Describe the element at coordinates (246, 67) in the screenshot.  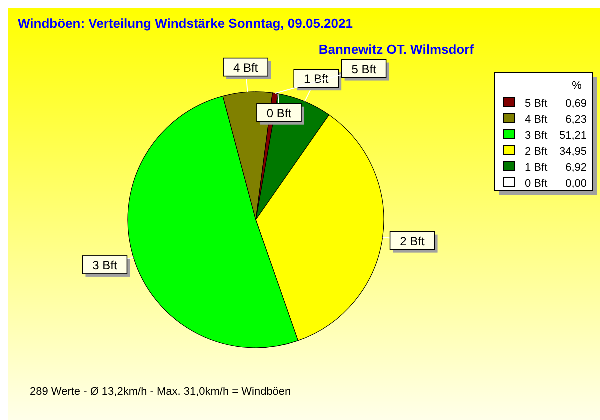
I see `slice-label: 4 Bft` at that location.